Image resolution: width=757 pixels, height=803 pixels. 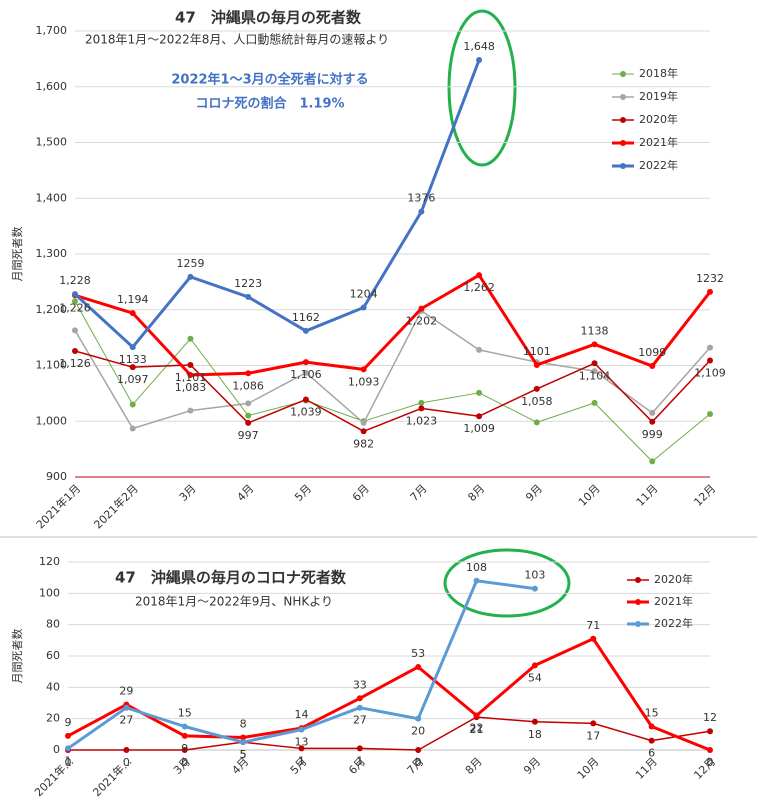 What do you see at coordinates (248, 385) in the screenshot?
I see `data-label: 1,086` at bounding box center [248, 385].